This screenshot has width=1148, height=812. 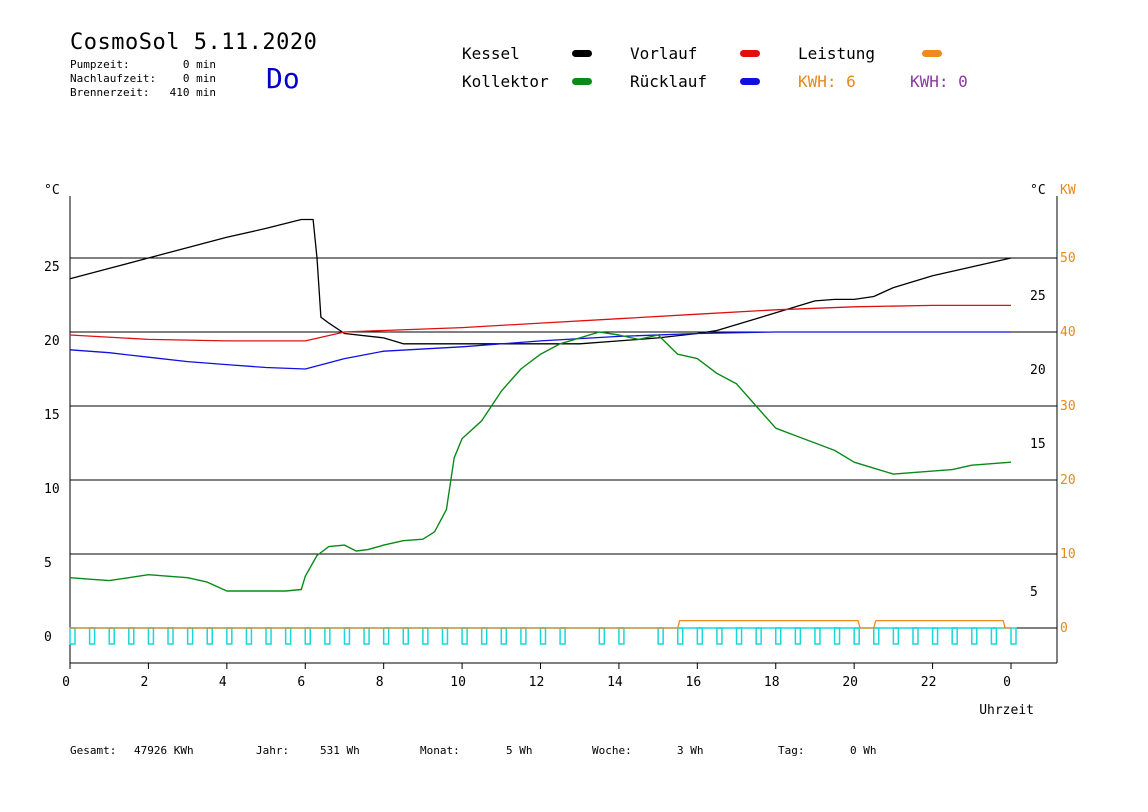 What do you see at coordinates (1038, 190) in the screenshot?
I see `y-axis-right-unit: °C` at bounding box center [1038, 190].